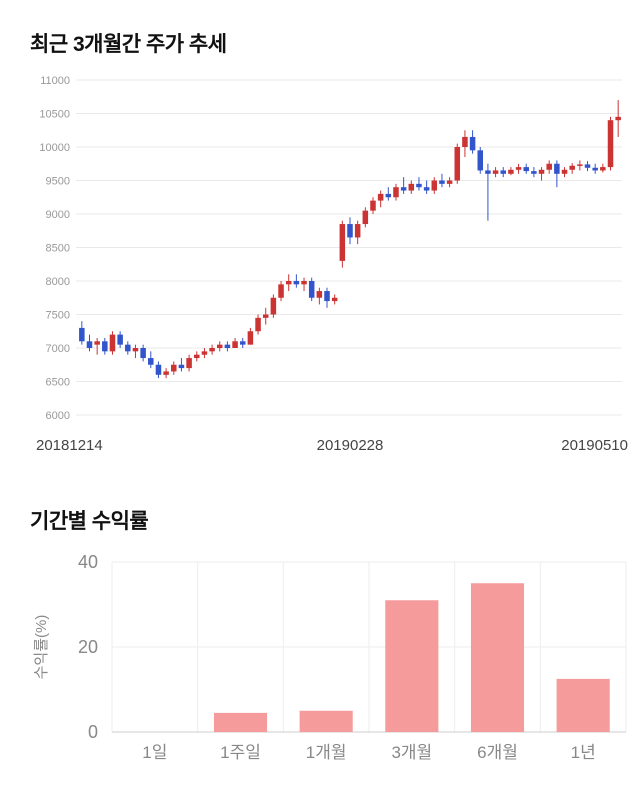 This screenshot has height=810, width=640. What do you see at coordinates (240, 752) in the screenshot?
I see `x-category-label: 1주일` at bounding box center [240, 752].